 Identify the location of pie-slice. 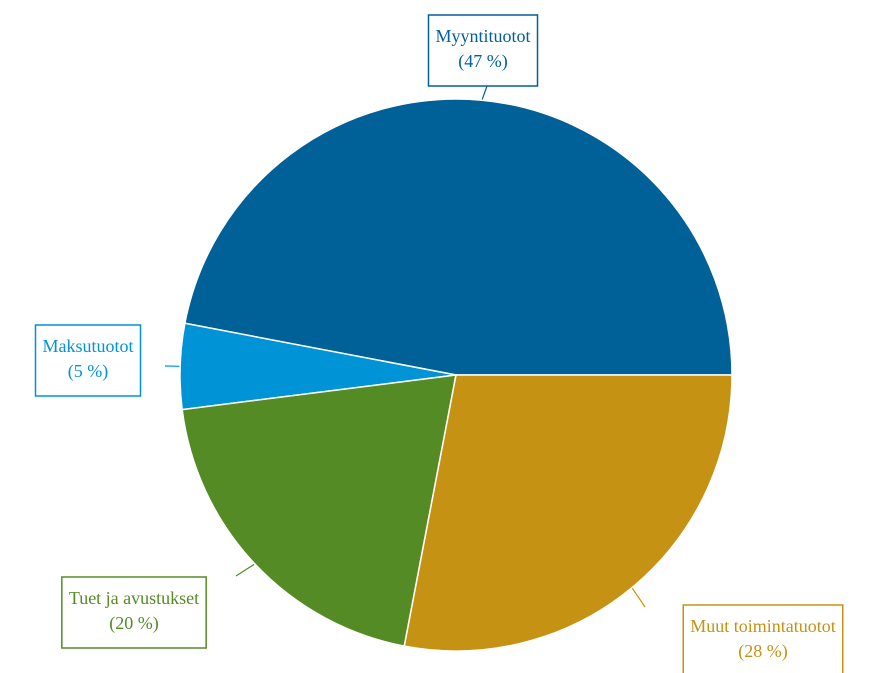
(319, 510).